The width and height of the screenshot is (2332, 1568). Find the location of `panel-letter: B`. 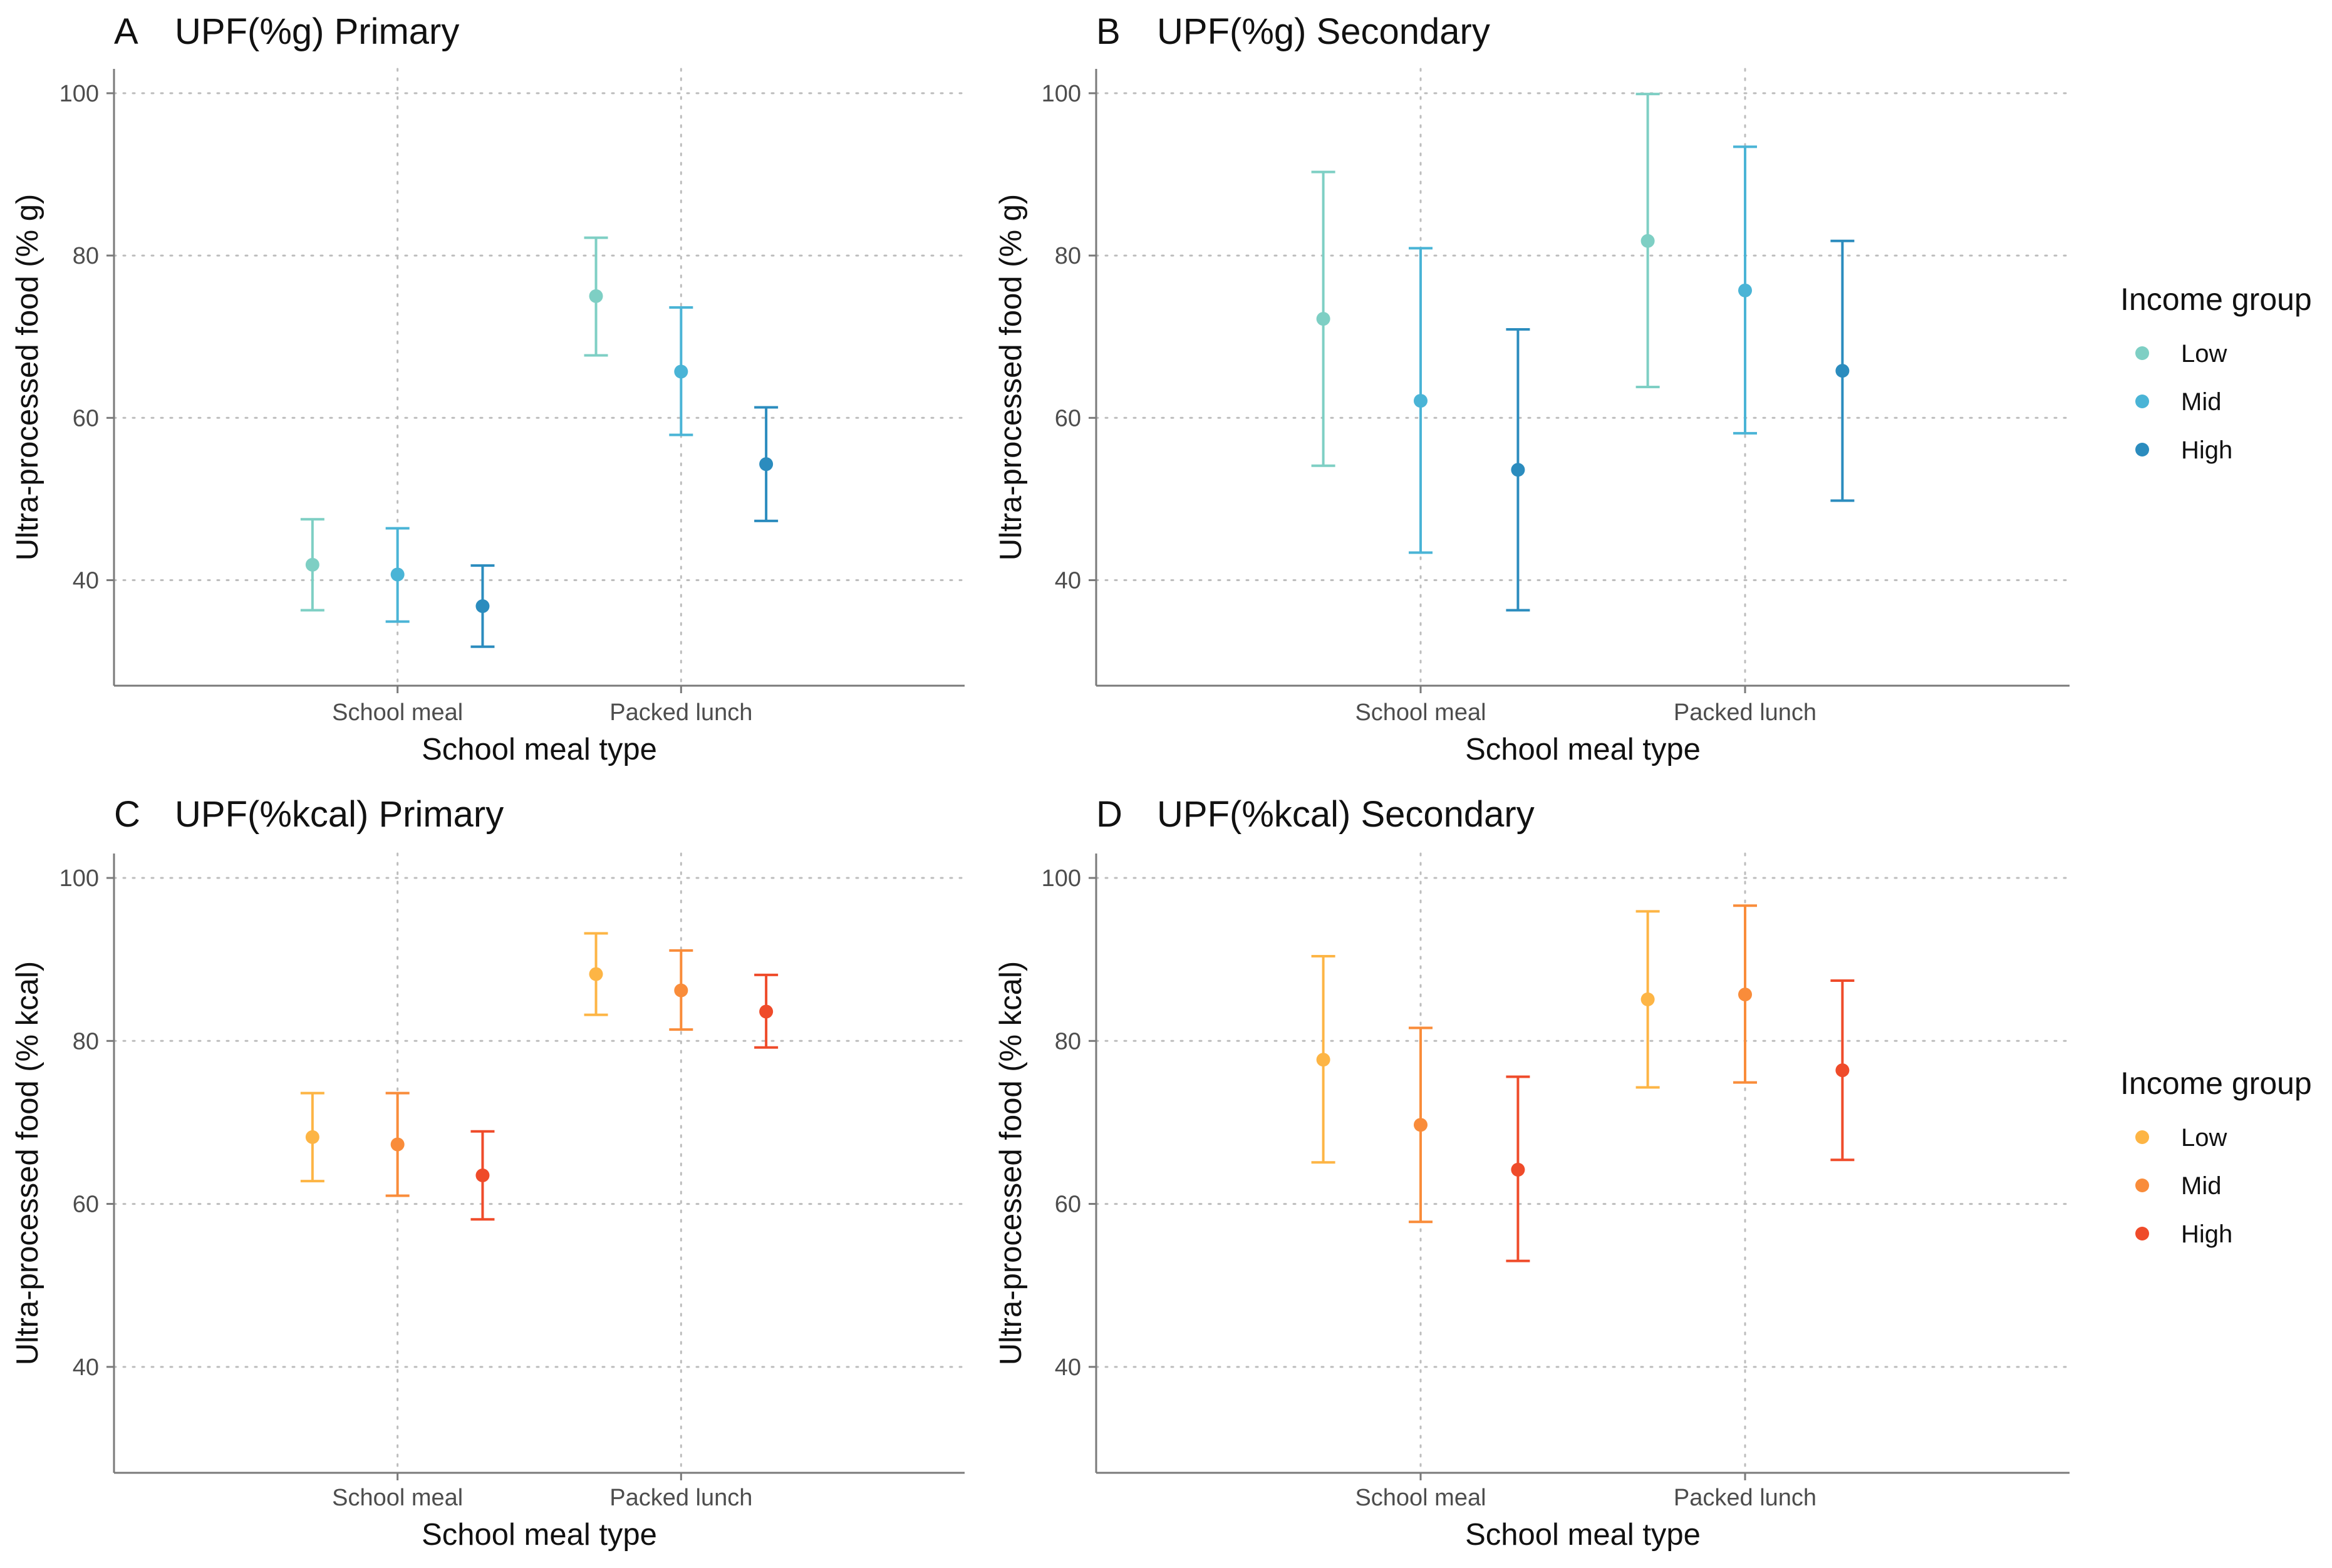

panel-letter: B is located at coordinates (1109, 31).